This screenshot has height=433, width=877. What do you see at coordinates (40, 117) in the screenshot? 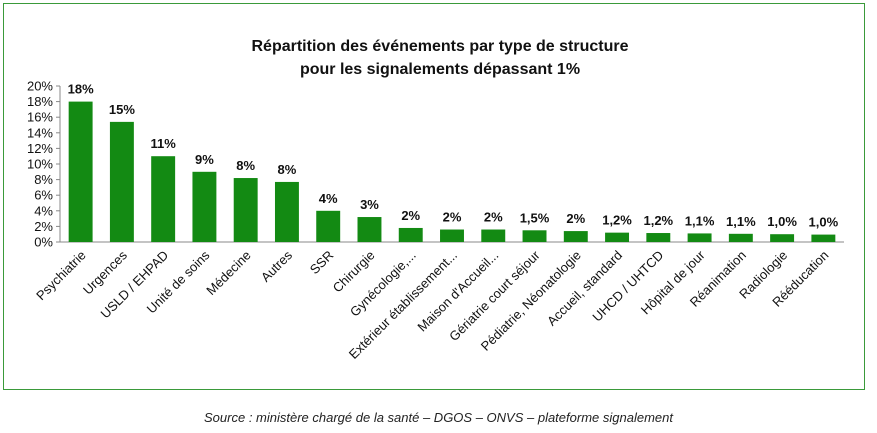
I see `y-tick-label: 16%` at bounding box center [40, 117].